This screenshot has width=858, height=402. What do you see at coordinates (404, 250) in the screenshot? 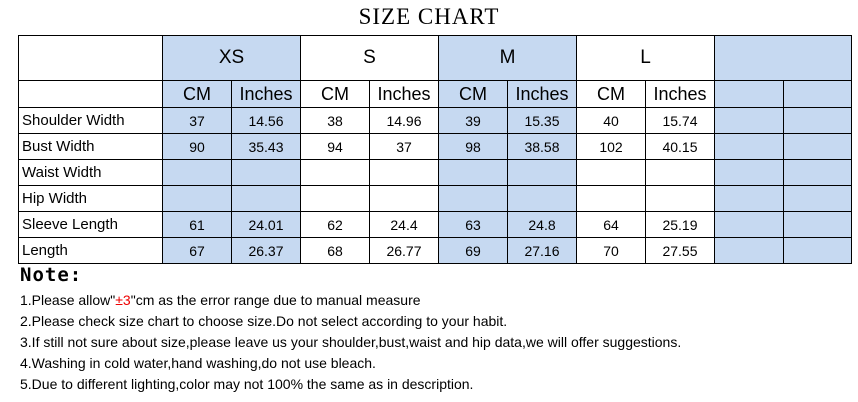
I see `value-cell: 26.77` at bounding box center [404, 250].